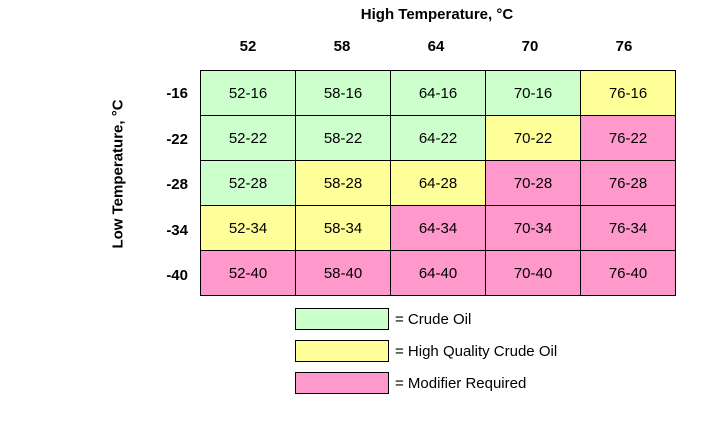 Image resolution: width=719 pixels, height=423 pixels. What do you see at coordinates (533, 273) in the screenshot?
I see `grade-cell-70-40: 70-40` at bounding box center [533, 273].